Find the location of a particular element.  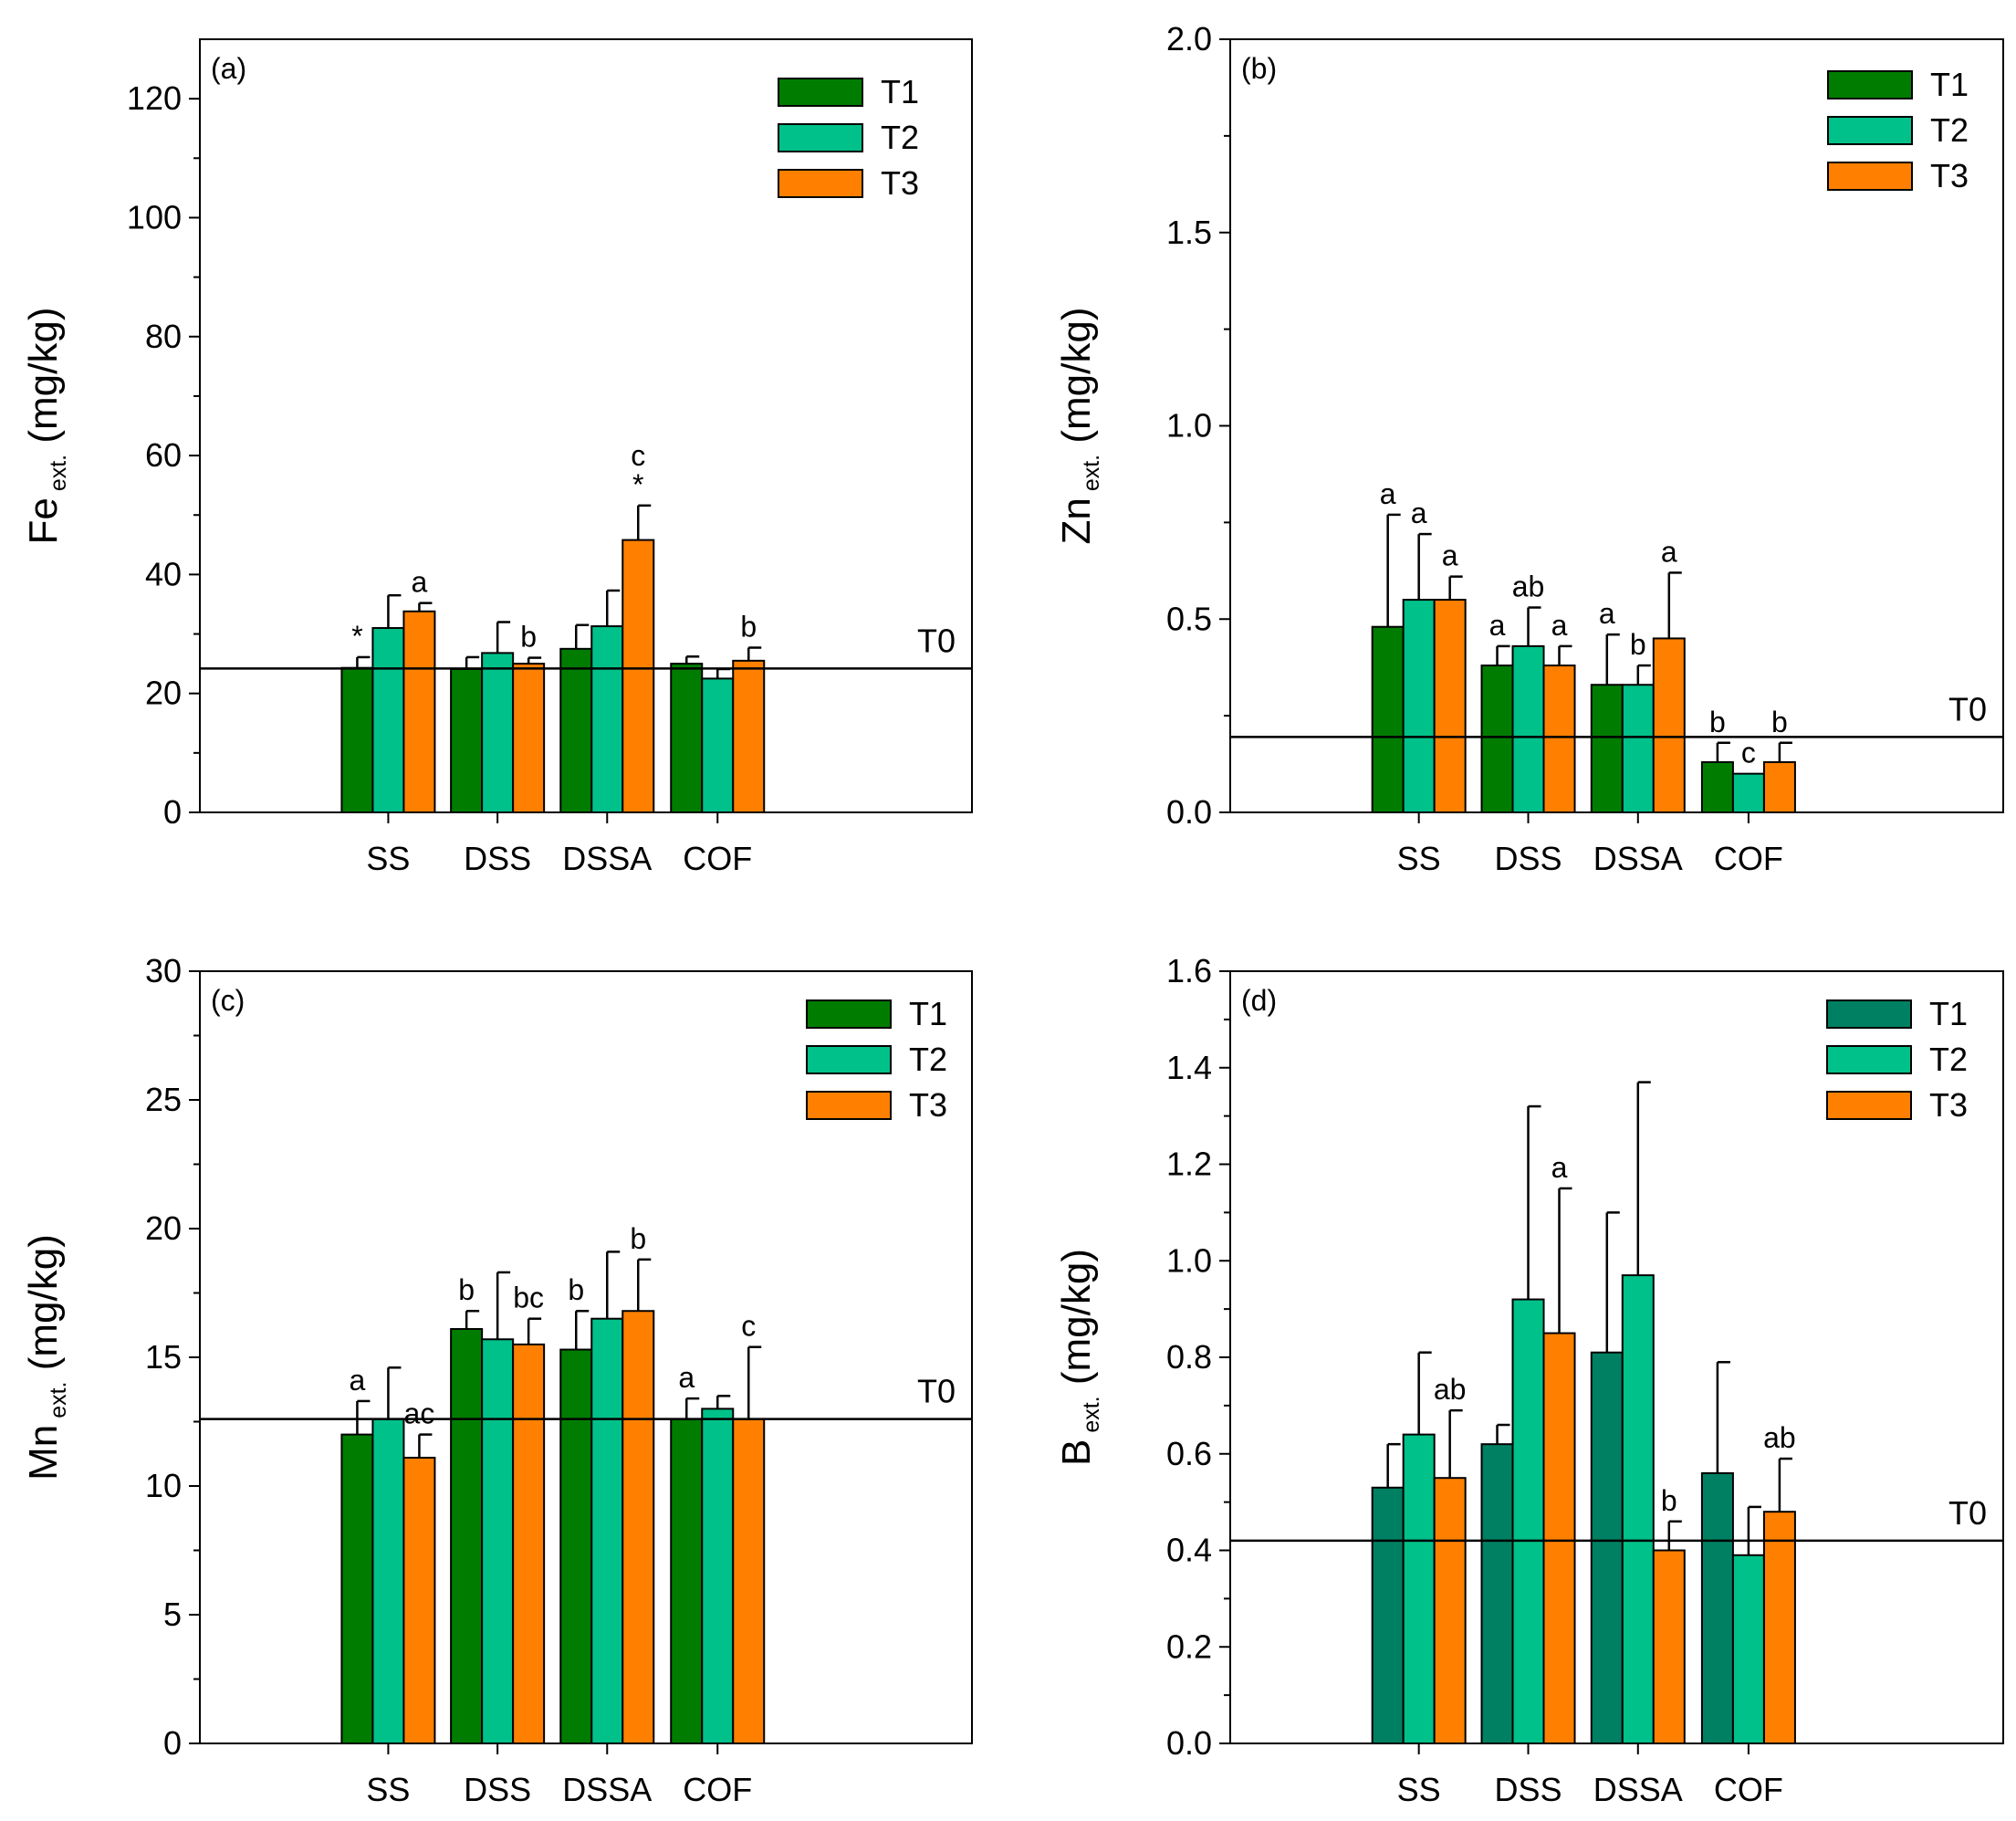

y-axis-label: Zn ext. (mg/kg) is located at coordinates (1079, 426).